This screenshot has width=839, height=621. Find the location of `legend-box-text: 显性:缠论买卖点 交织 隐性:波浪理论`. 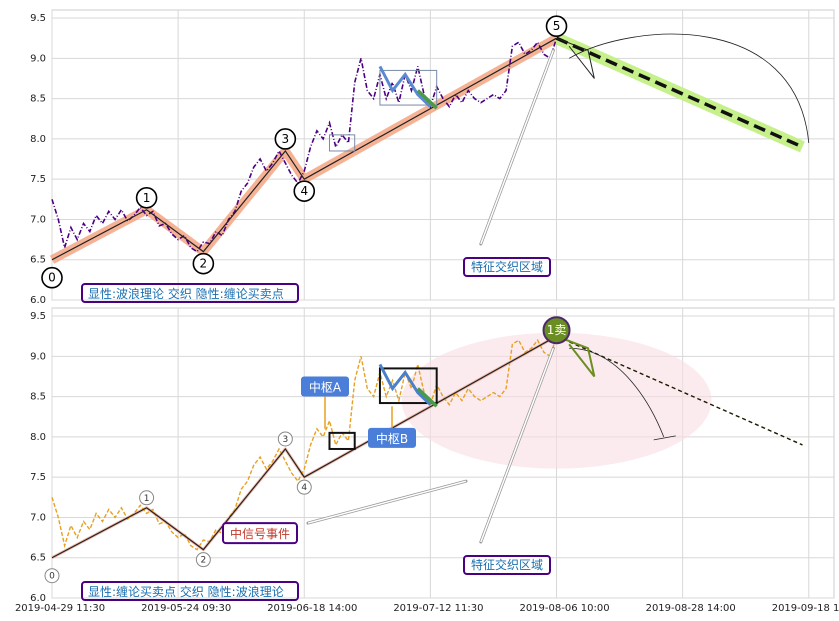

legend-box-text: 显性:缠论买卖点 交织 隐性:波浪理论 is located at coordinates (186, 591).